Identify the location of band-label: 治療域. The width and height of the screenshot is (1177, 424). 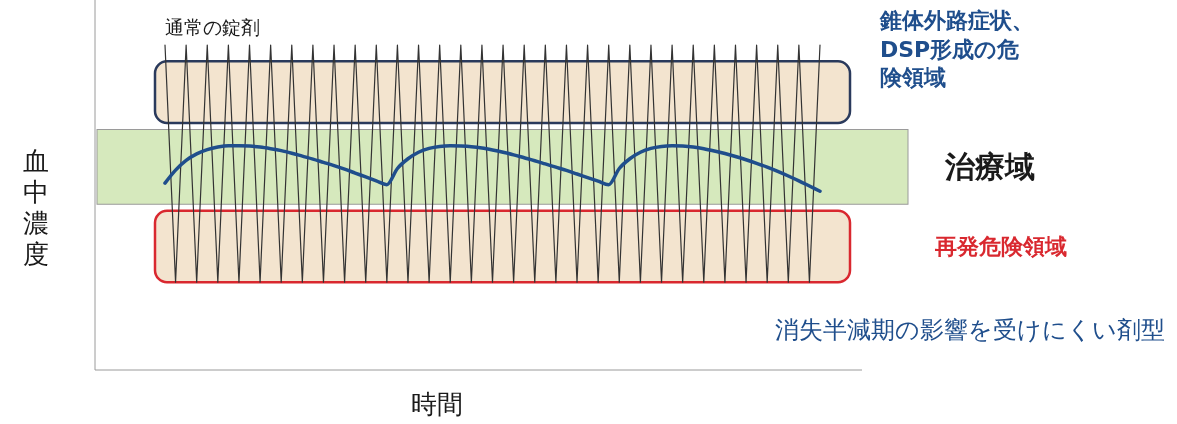
(989, 167).